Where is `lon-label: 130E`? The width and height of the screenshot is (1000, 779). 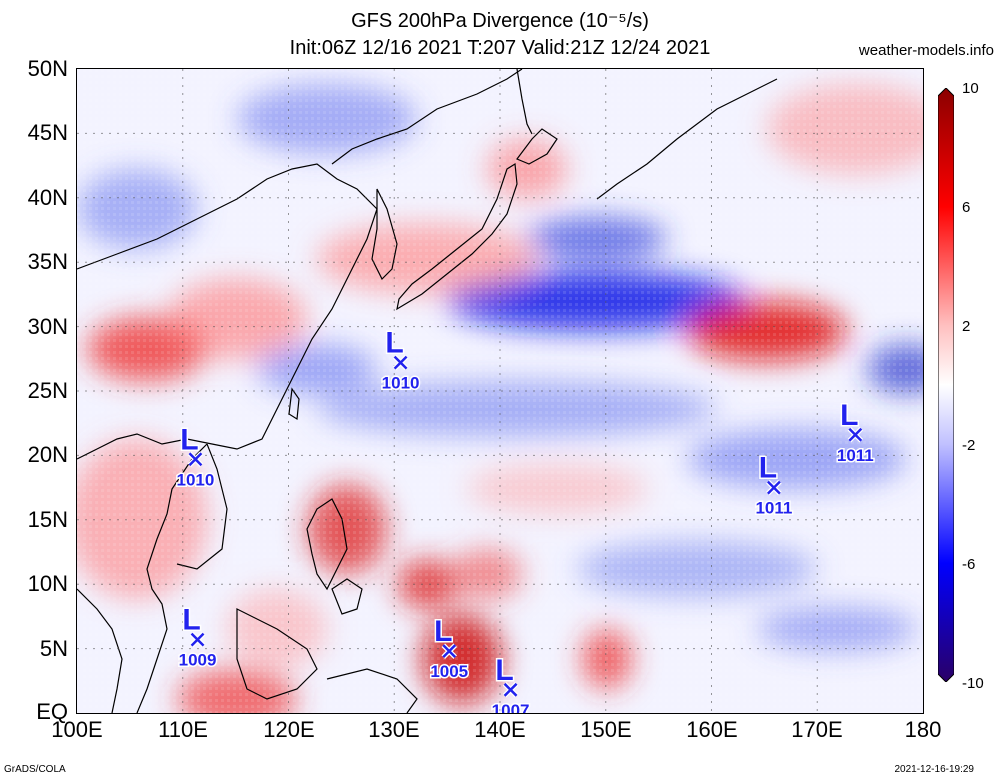
lon-label: 130E is located at coordinates (394, 729).